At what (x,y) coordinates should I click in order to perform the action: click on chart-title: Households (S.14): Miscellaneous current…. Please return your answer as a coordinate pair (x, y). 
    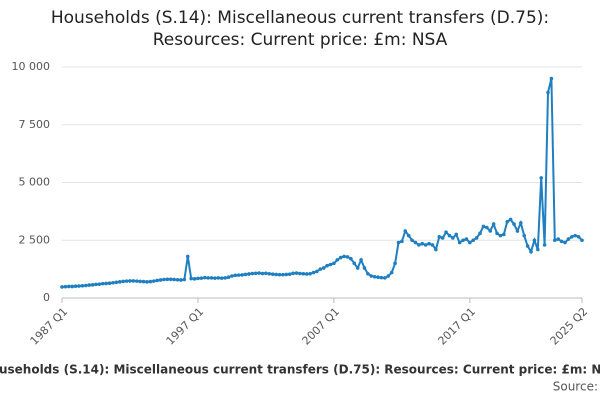
    Looking at the image, I should click on (300, 18).